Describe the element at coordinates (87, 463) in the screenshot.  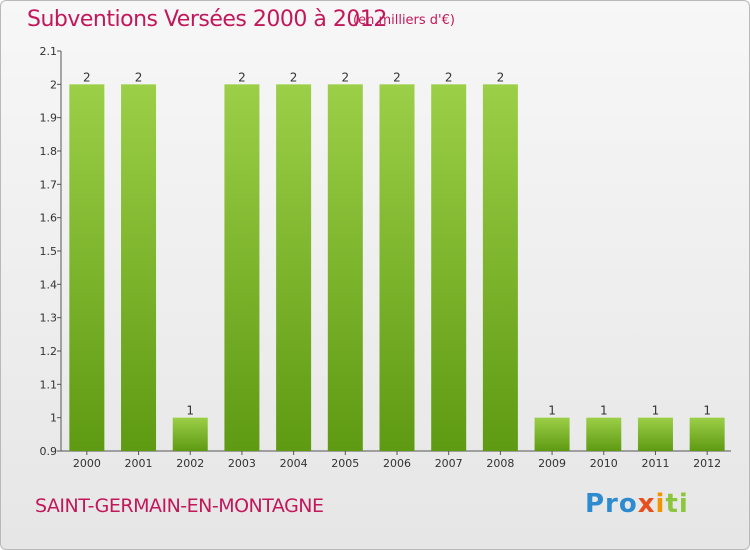
I see `x-tick-label-2000: 2000` at that location.